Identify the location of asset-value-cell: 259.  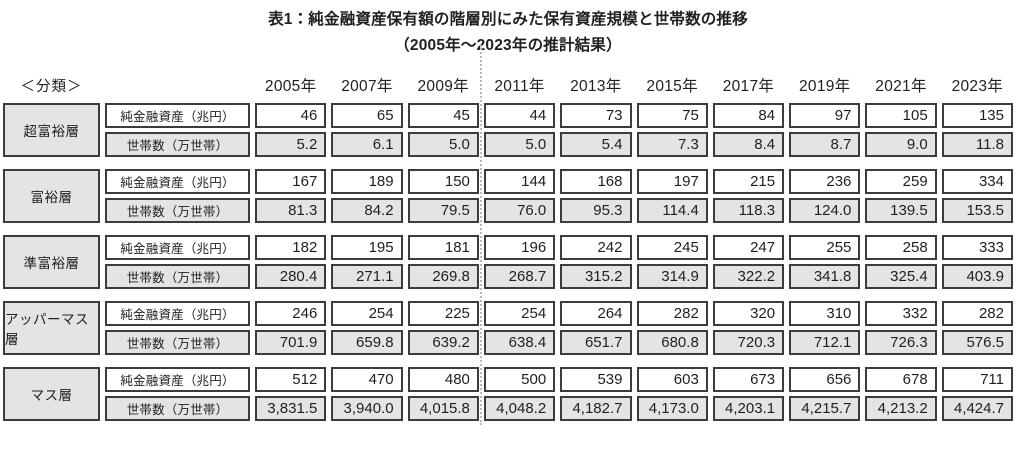
(901, 181).